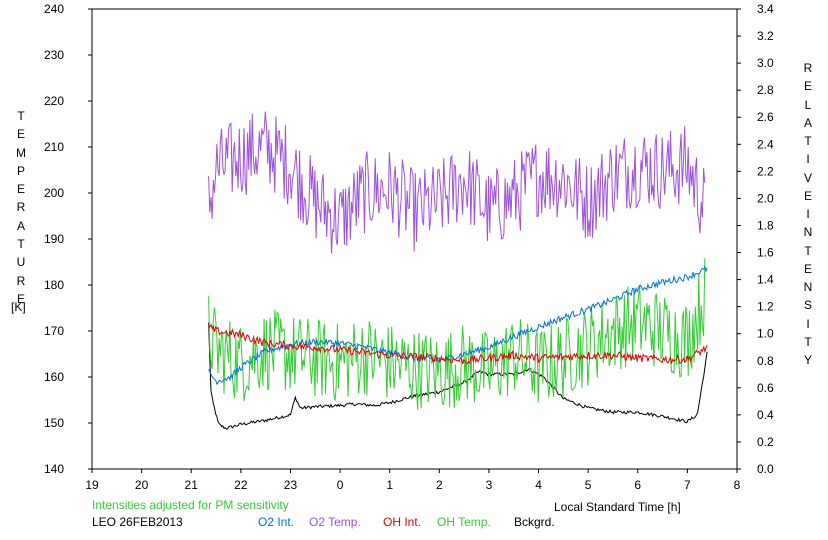 The height and width of the screenshot is (540, 828). What do you see at coordinates (335, 522) in the screenshot?
I see `legend-o2-temp: O2 Temp.` at bounding box center [335, 522].